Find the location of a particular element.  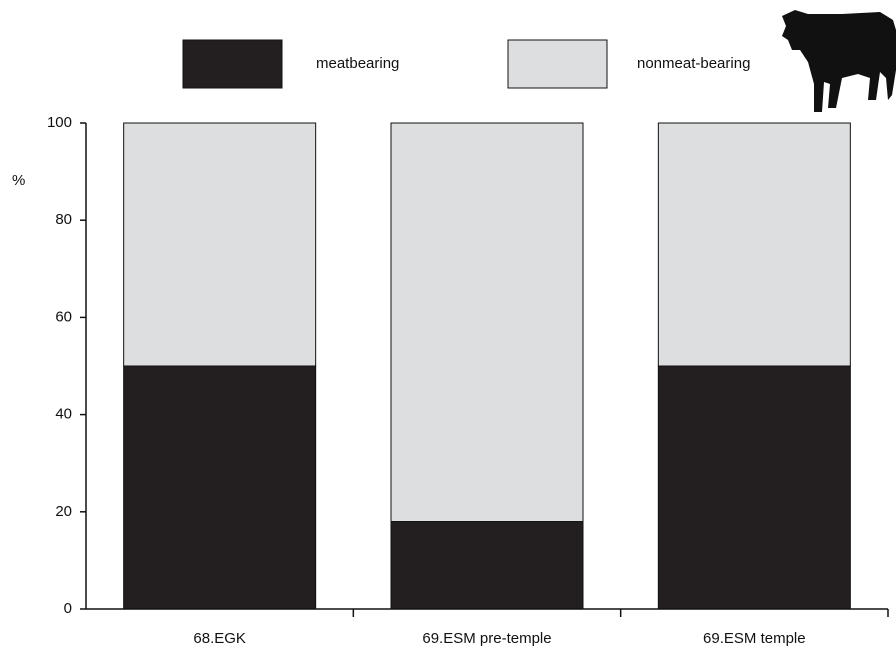

y-tick-label: 40 is located at coordinates (63, 414).